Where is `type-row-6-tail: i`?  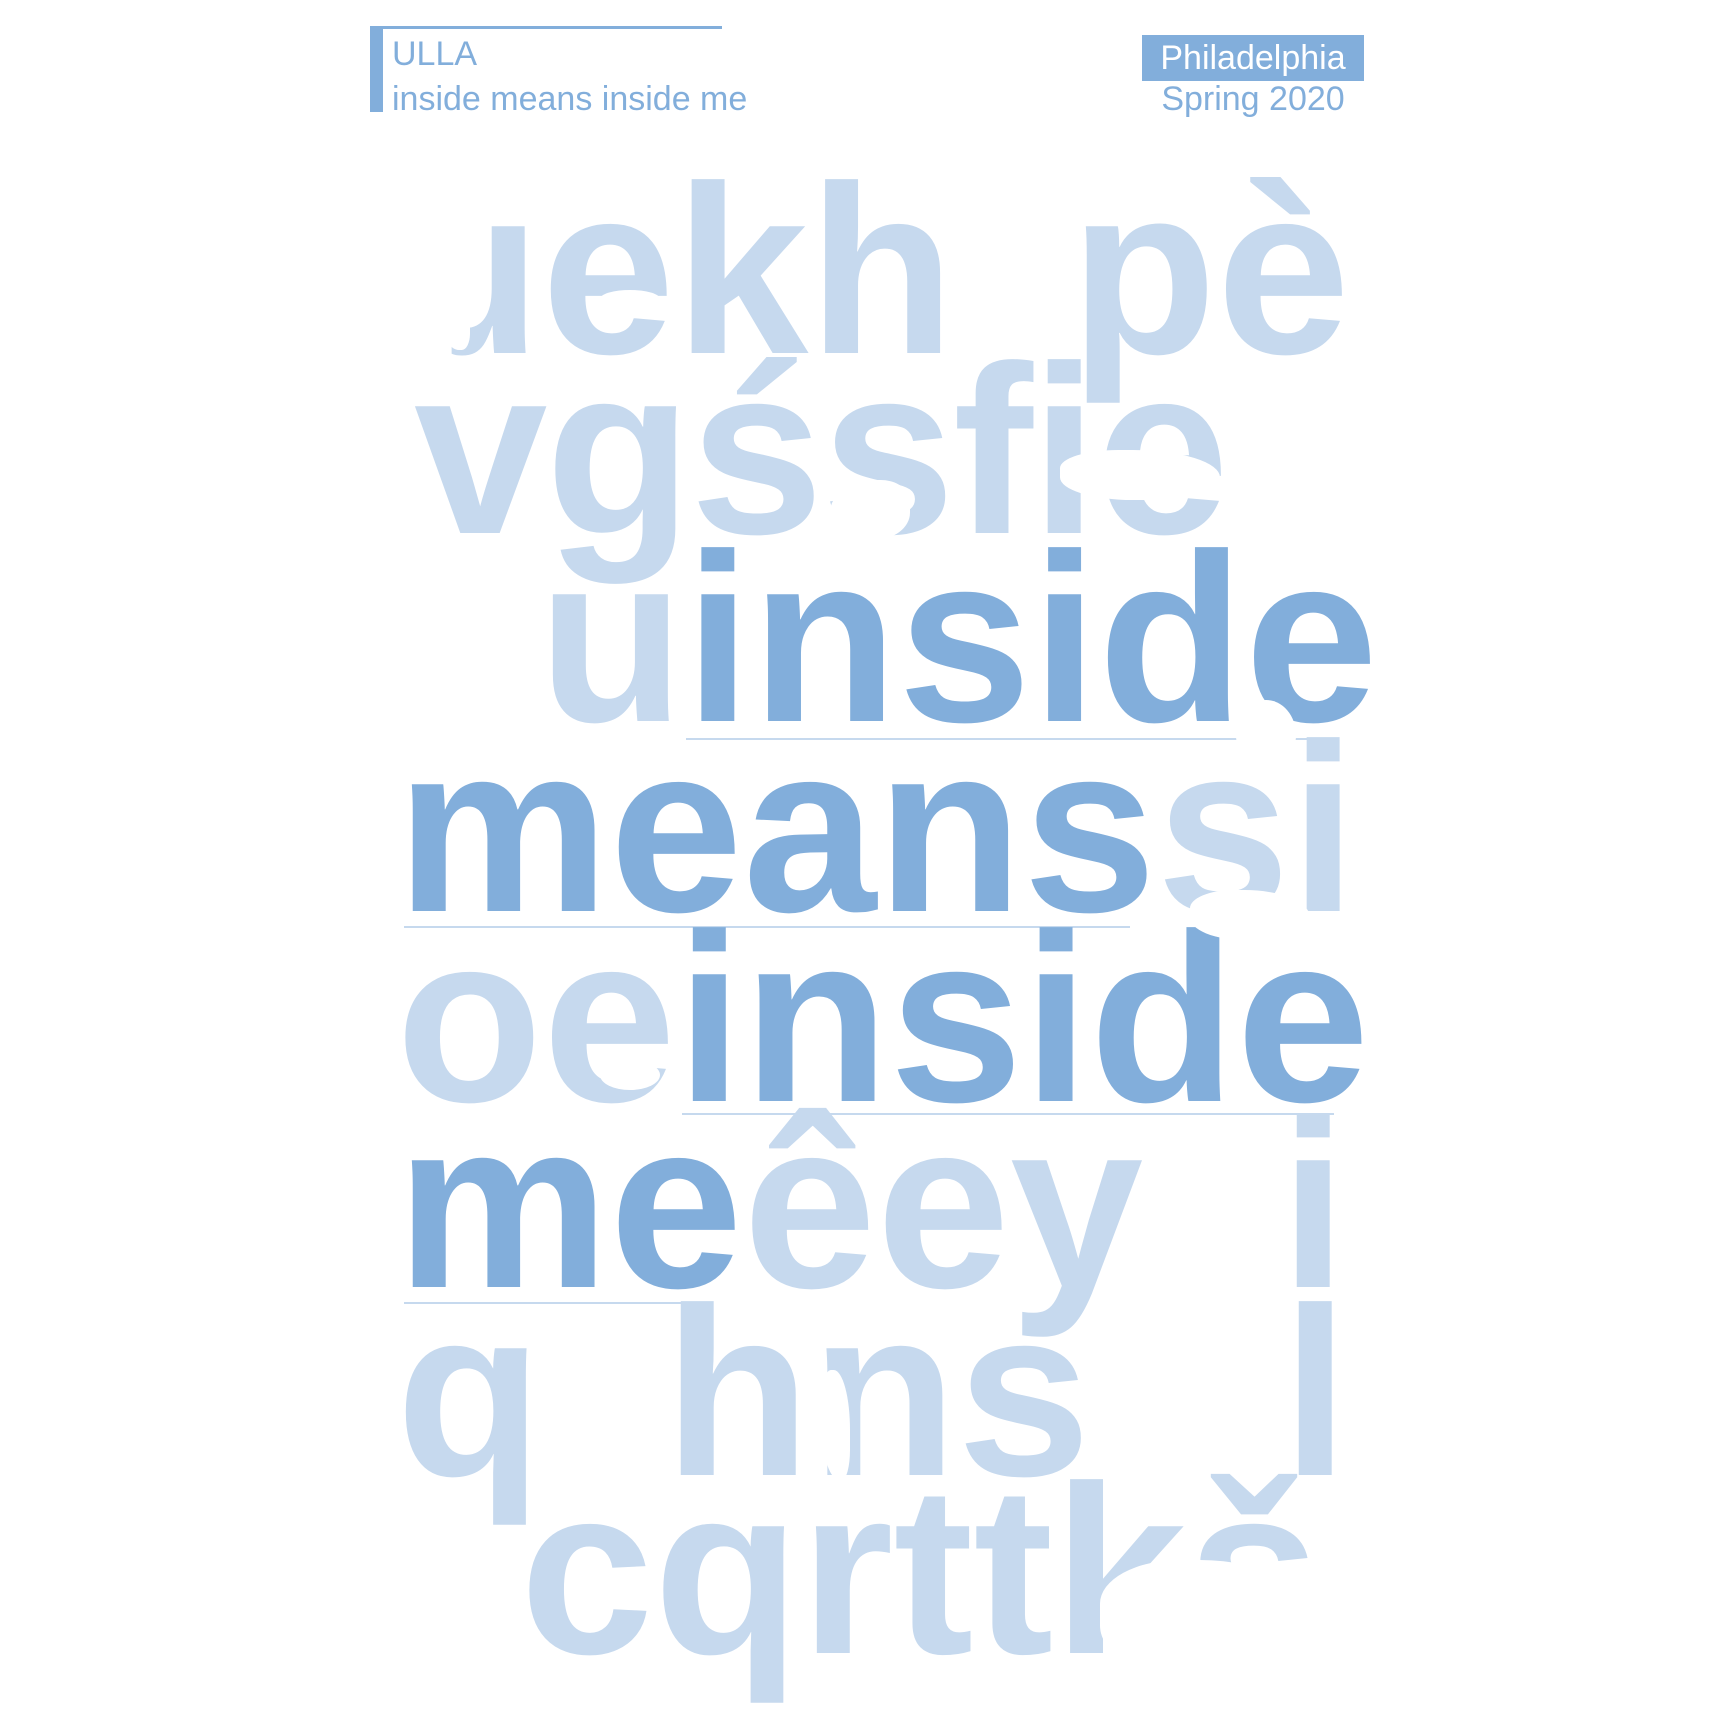
type-row-6-tail: i is located at coordinates (1313, 1204).